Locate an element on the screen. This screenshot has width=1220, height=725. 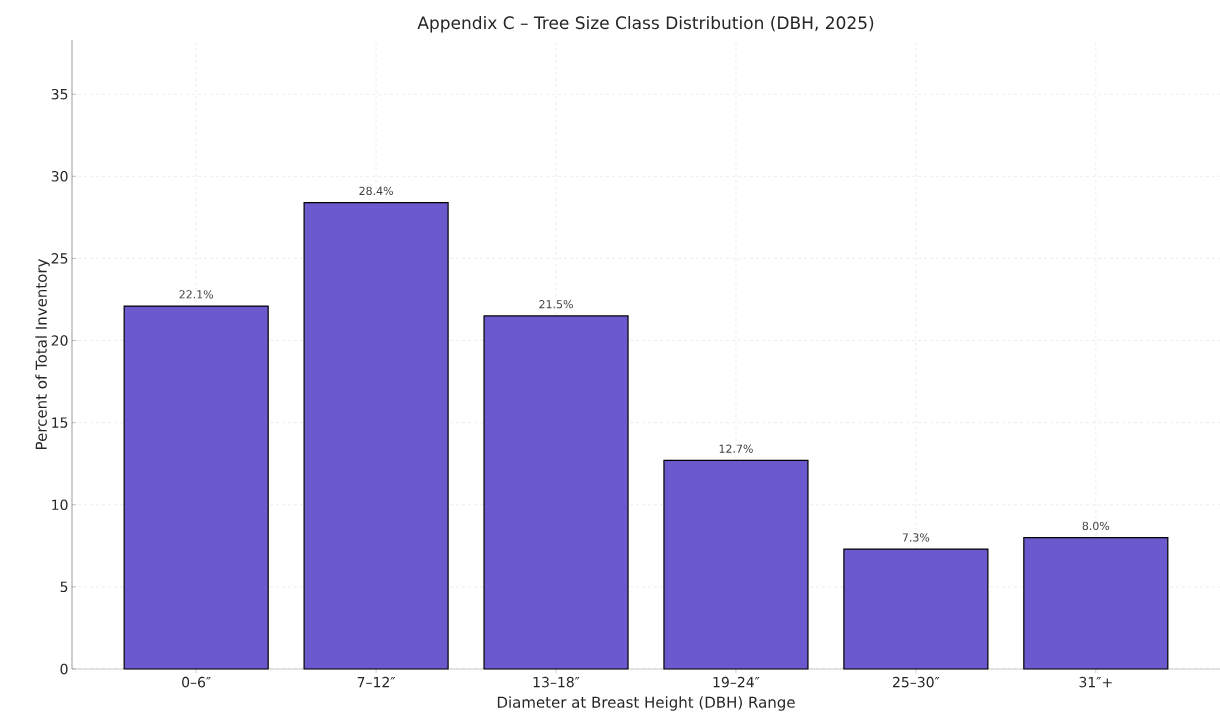
y-tick-label: 15 is located at coordinates (60, 422).